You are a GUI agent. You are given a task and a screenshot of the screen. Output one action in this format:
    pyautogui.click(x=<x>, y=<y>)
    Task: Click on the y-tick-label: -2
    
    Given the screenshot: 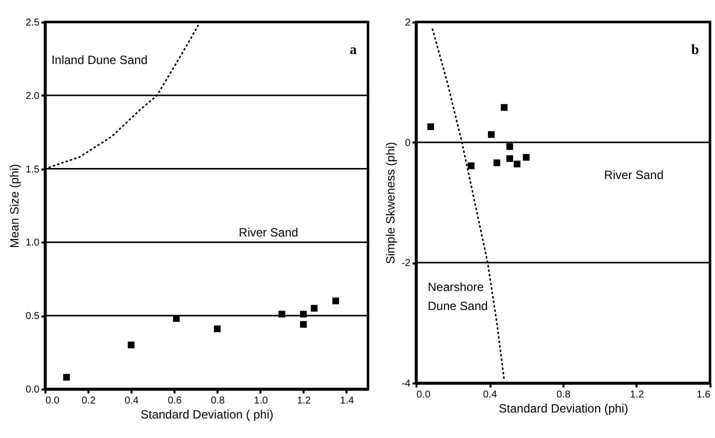 What is the action you would take?
    pyautogui.click(x=406, y=264)
    